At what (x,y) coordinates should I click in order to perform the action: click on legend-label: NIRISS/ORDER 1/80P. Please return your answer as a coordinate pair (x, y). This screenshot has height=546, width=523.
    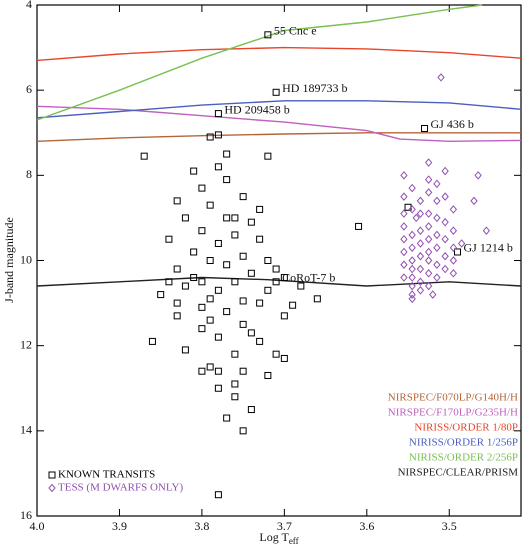
    Looking at the image, I should click on (466, 428).